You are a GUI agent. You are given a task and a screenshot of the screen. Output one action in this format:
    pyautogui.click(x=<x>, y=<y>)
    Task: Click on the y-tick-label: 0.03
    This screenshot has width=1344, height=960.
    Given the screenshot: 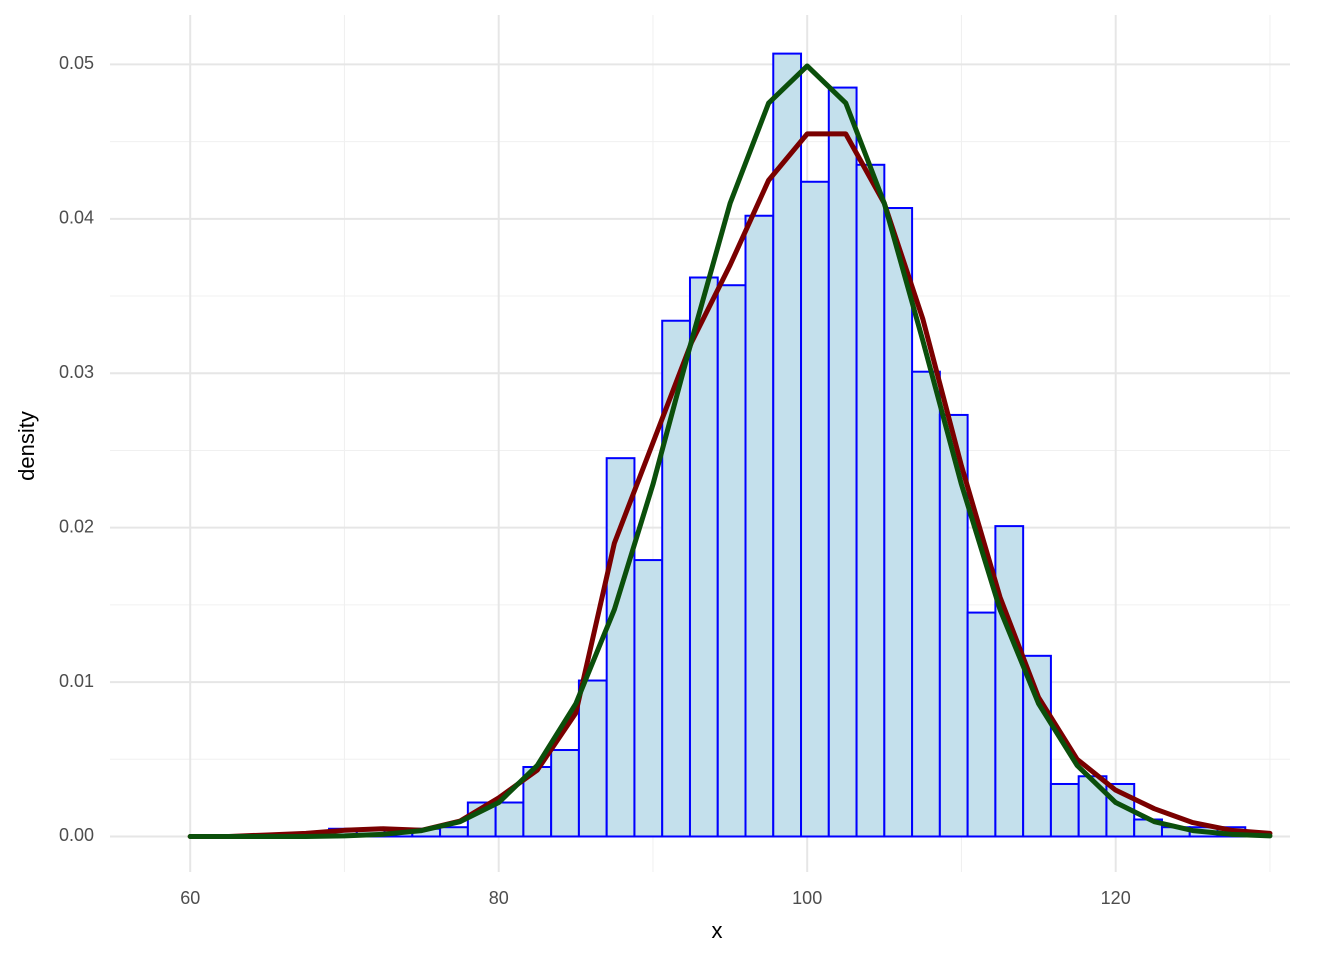 What is the action you would take?
    pyautogui.click(x=76, y=372)
    